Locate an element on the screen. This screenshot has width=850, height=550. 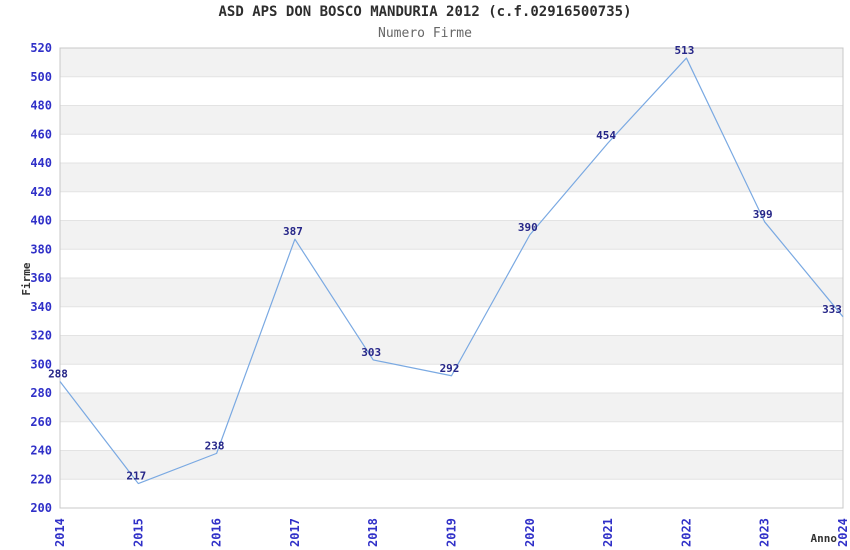
y-tick-label: 220 is located at coordinates (41, 479).